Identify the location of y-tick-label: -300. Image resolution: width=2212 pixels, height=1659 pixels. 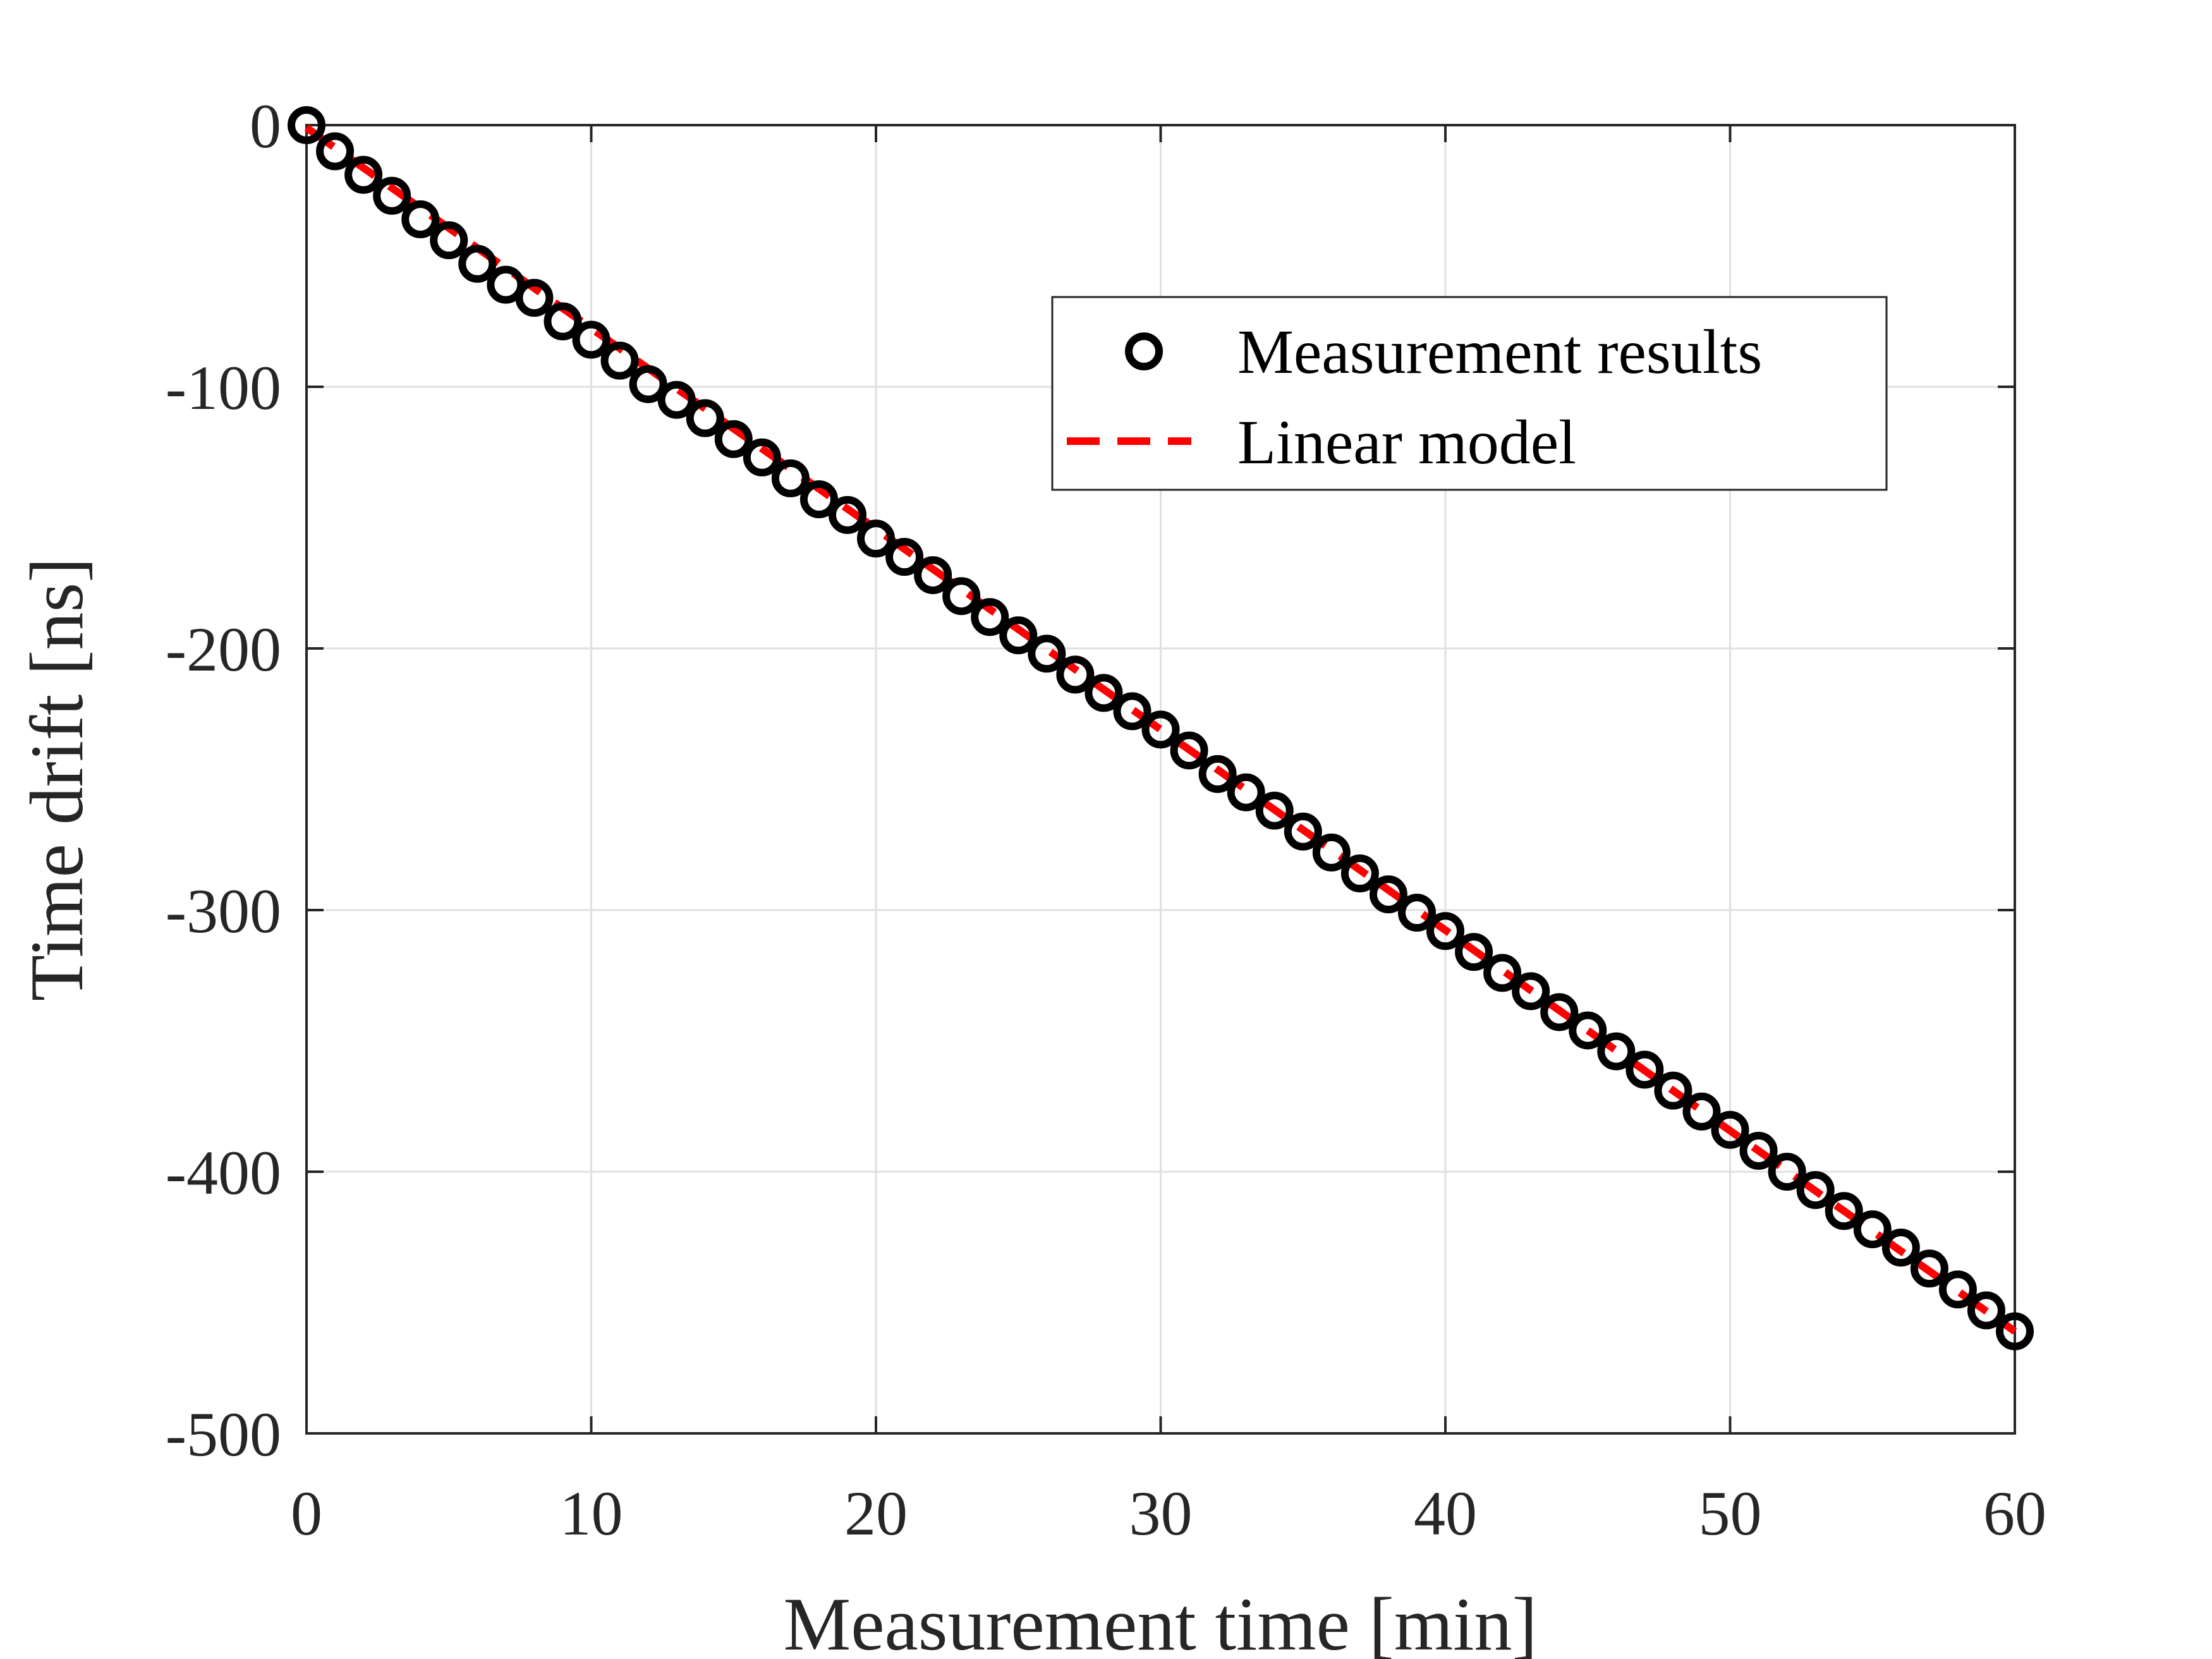
(223, 911).